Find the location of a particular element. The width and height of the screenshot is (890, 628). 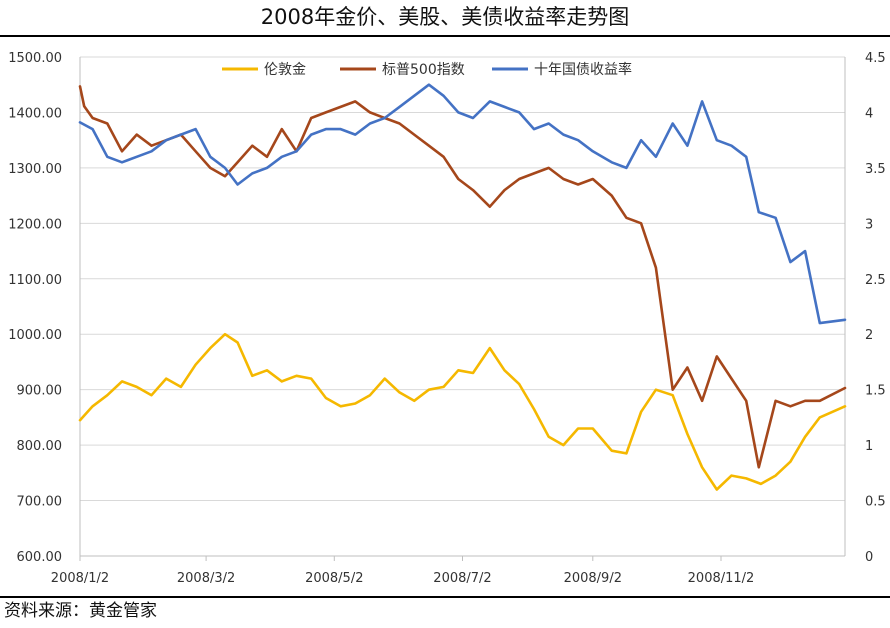

x-tick-label: 2008/9/2 is located at coordinates (593, 578).